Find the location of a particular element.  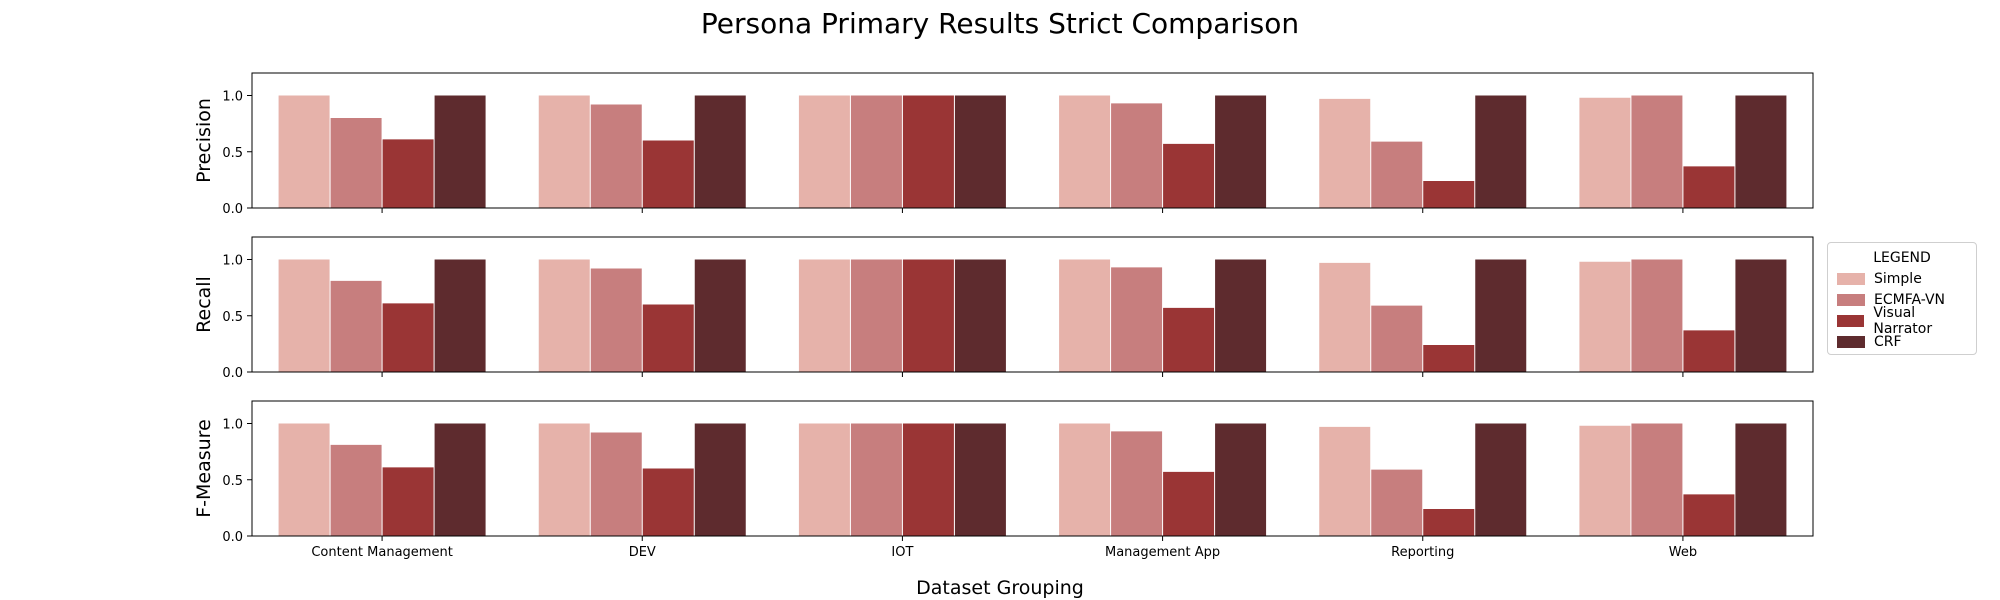

y-tick-label-recall-1-0: 1.0 is located at coordinates (232, 261).